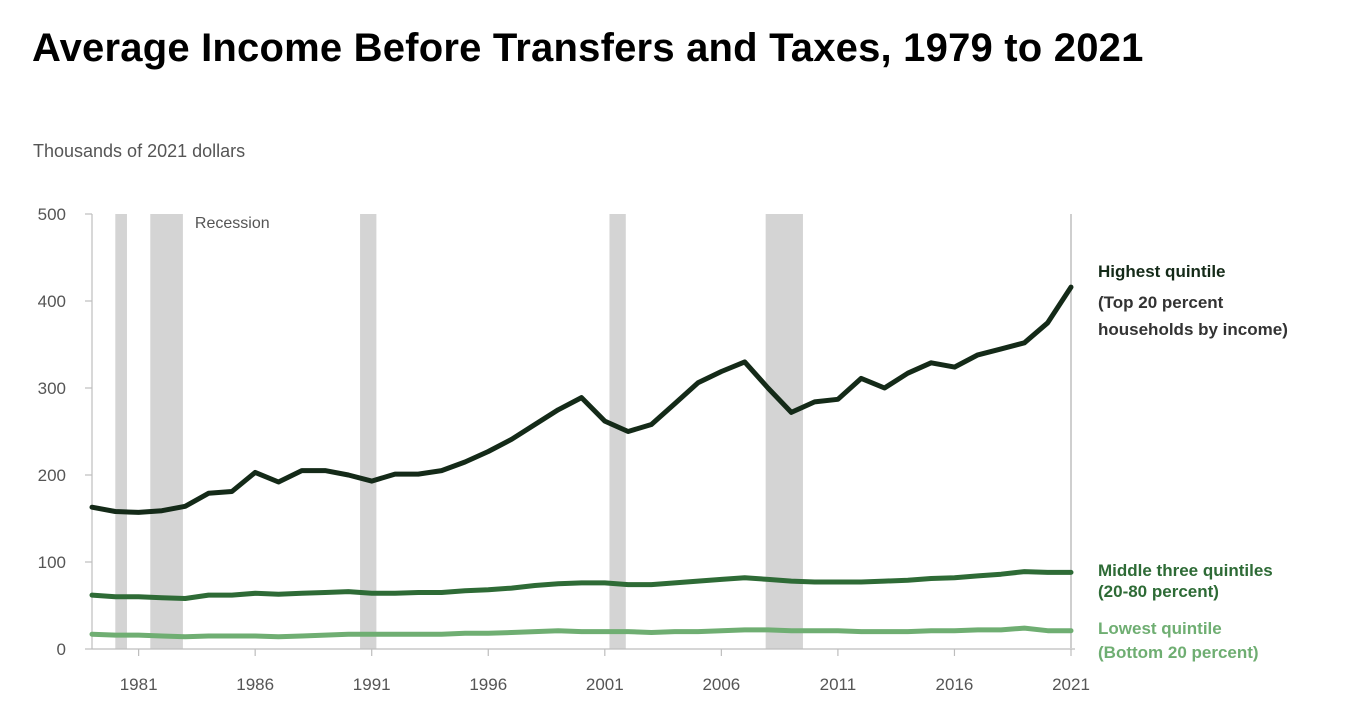  What do you see at coordinates (161, 510) in the screenshot?
I see `highest-quintile-point-1982` at bounding box center [161, 510].